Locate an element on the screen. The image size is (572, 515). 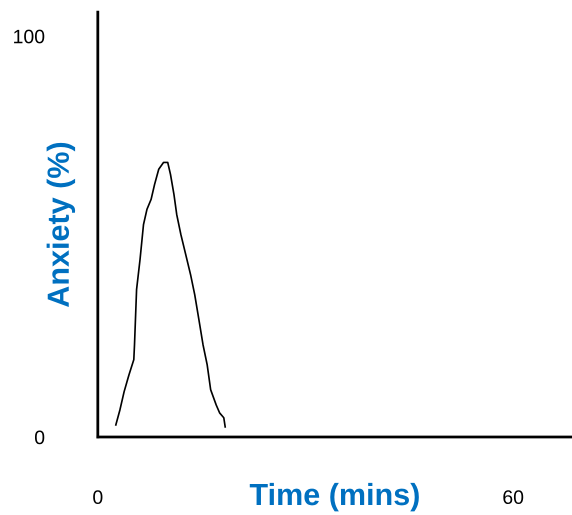
x-axis-title: Time (mins) is located at coordinates (334, 497).